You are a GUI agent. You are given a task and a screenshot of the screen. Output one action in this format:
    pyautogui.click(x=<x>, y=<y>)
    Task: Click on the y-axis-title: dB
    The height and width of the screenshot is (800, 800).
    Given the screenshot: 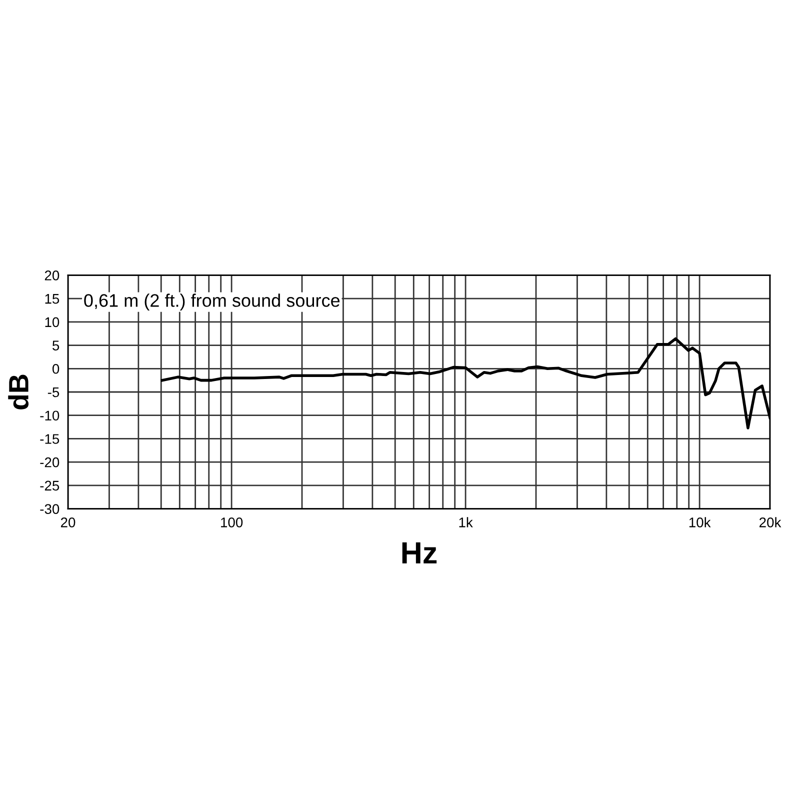 What is the action you would take?
    pyautogui.click(x=18, y=392)
    